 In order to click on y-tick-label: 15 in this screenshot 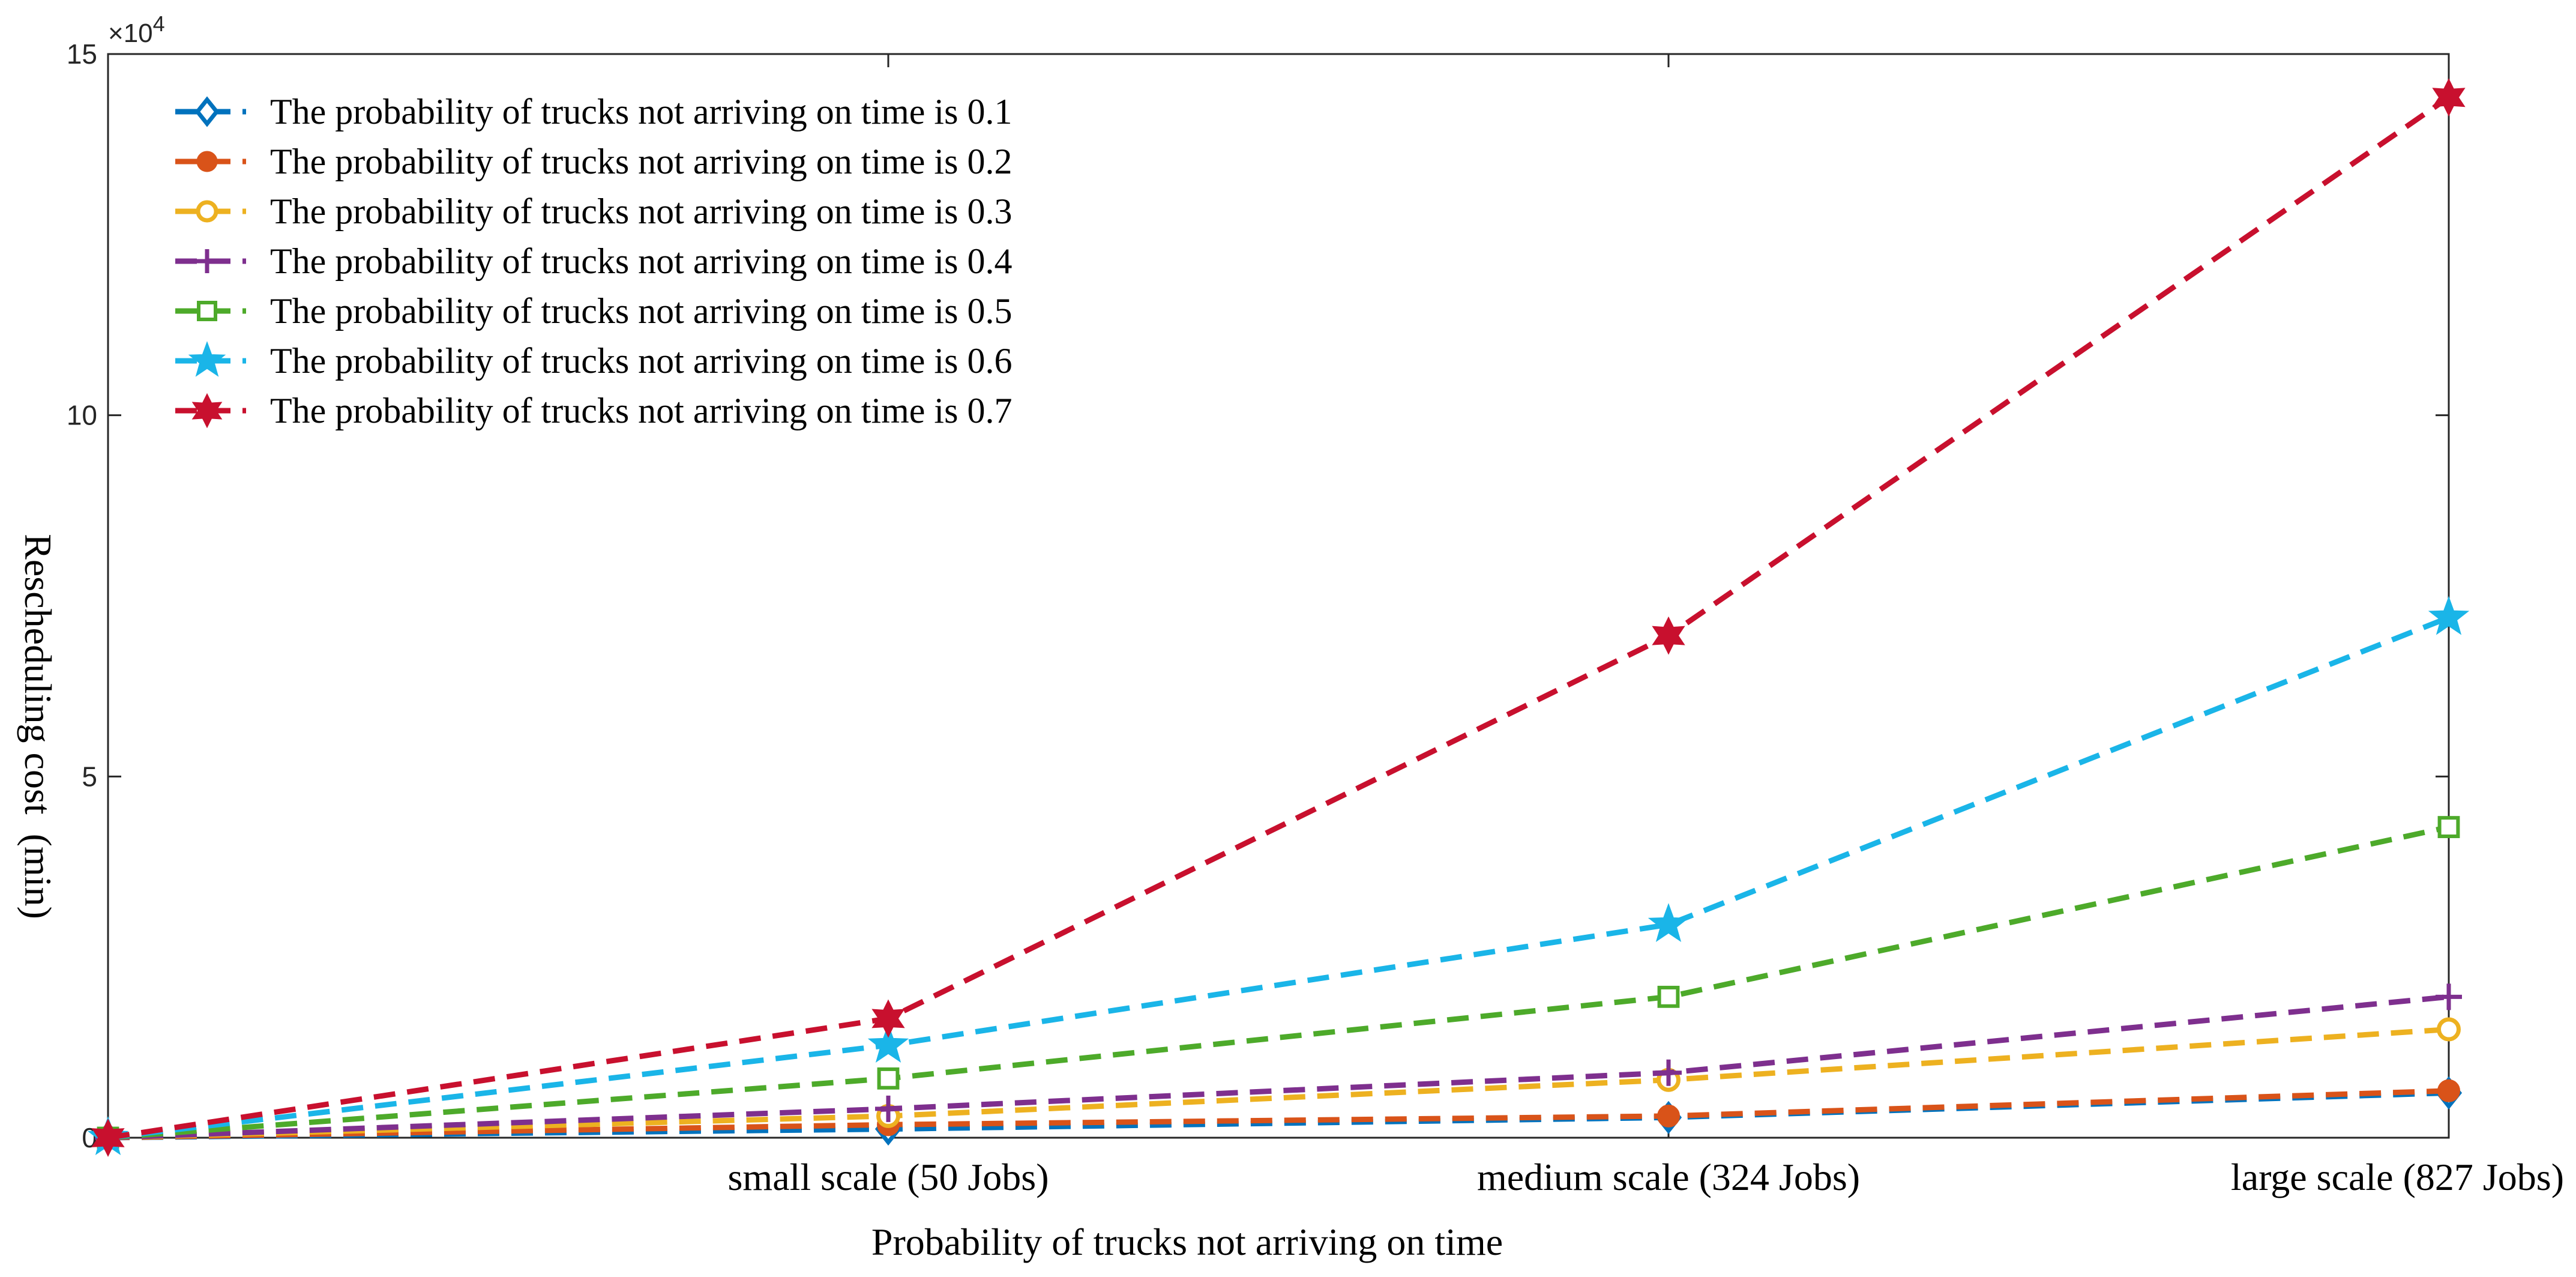, I will do `click(82, 54)`.